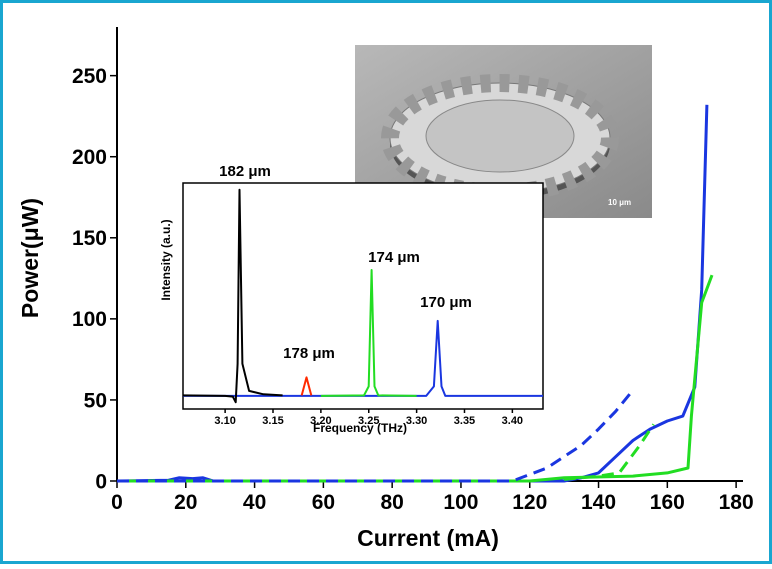 This screenshot has height=569, width=772. Describe the element at coordinates (736, 502) in the screenshot. I see `x-tick-label: 180` at that location.